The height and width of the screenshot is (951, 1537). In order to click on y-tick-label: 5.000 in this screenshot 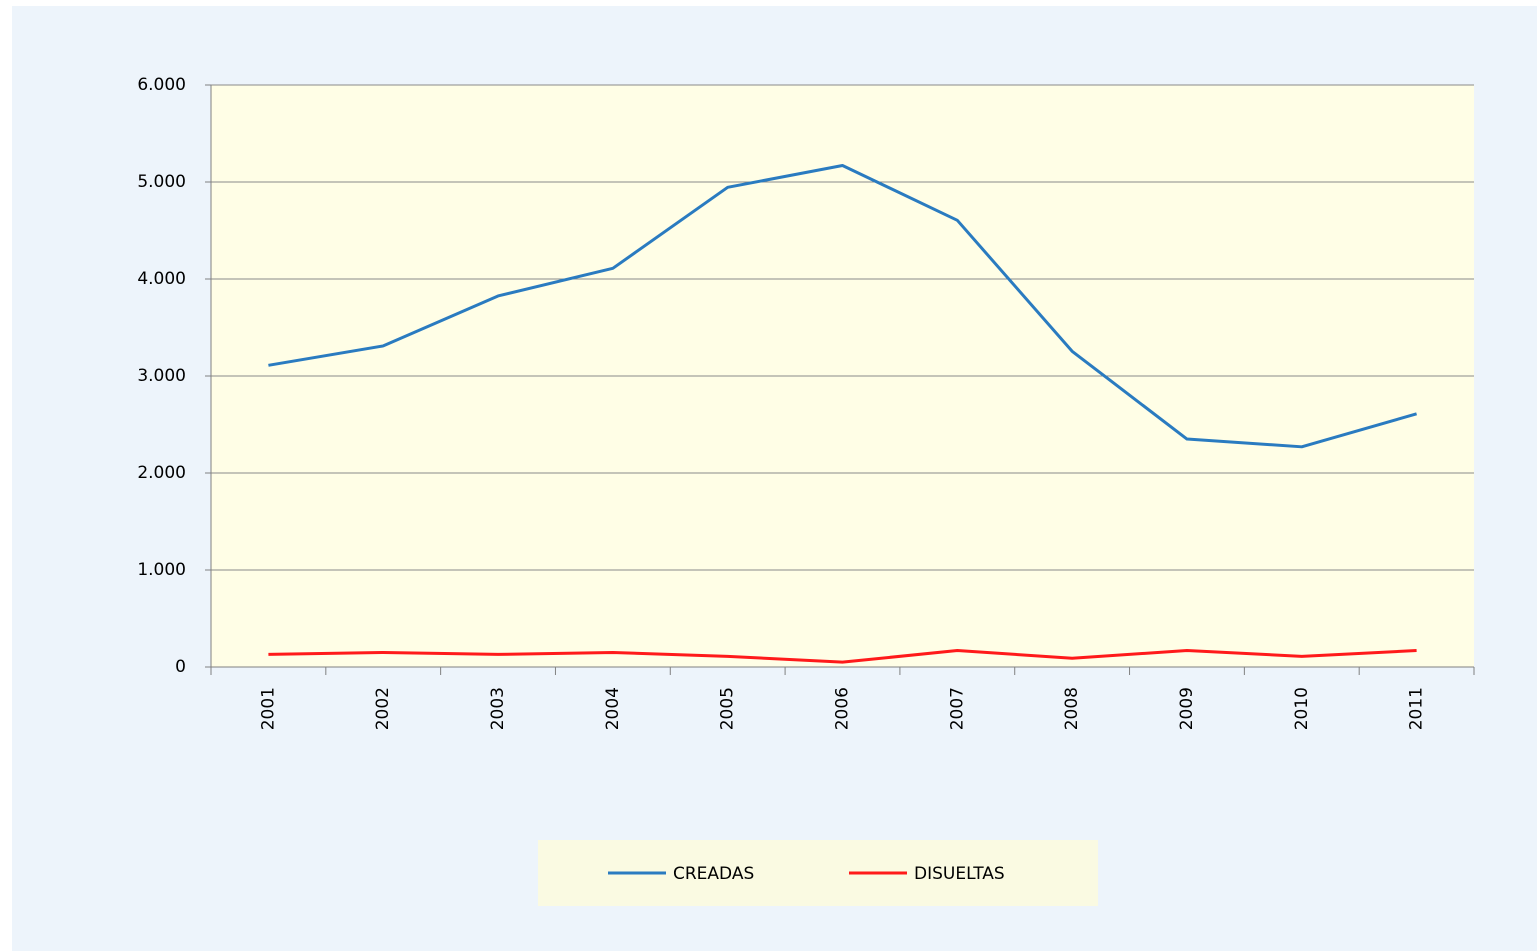, I will do `click(161, 182)`.